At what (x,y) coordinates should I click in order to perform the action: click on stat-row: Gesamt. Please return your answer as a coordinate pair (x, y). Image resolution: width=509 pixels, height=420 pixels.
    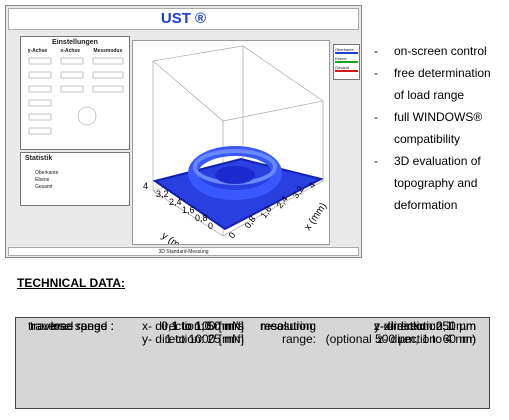
    Looking at the image, I should click on (44, 187).